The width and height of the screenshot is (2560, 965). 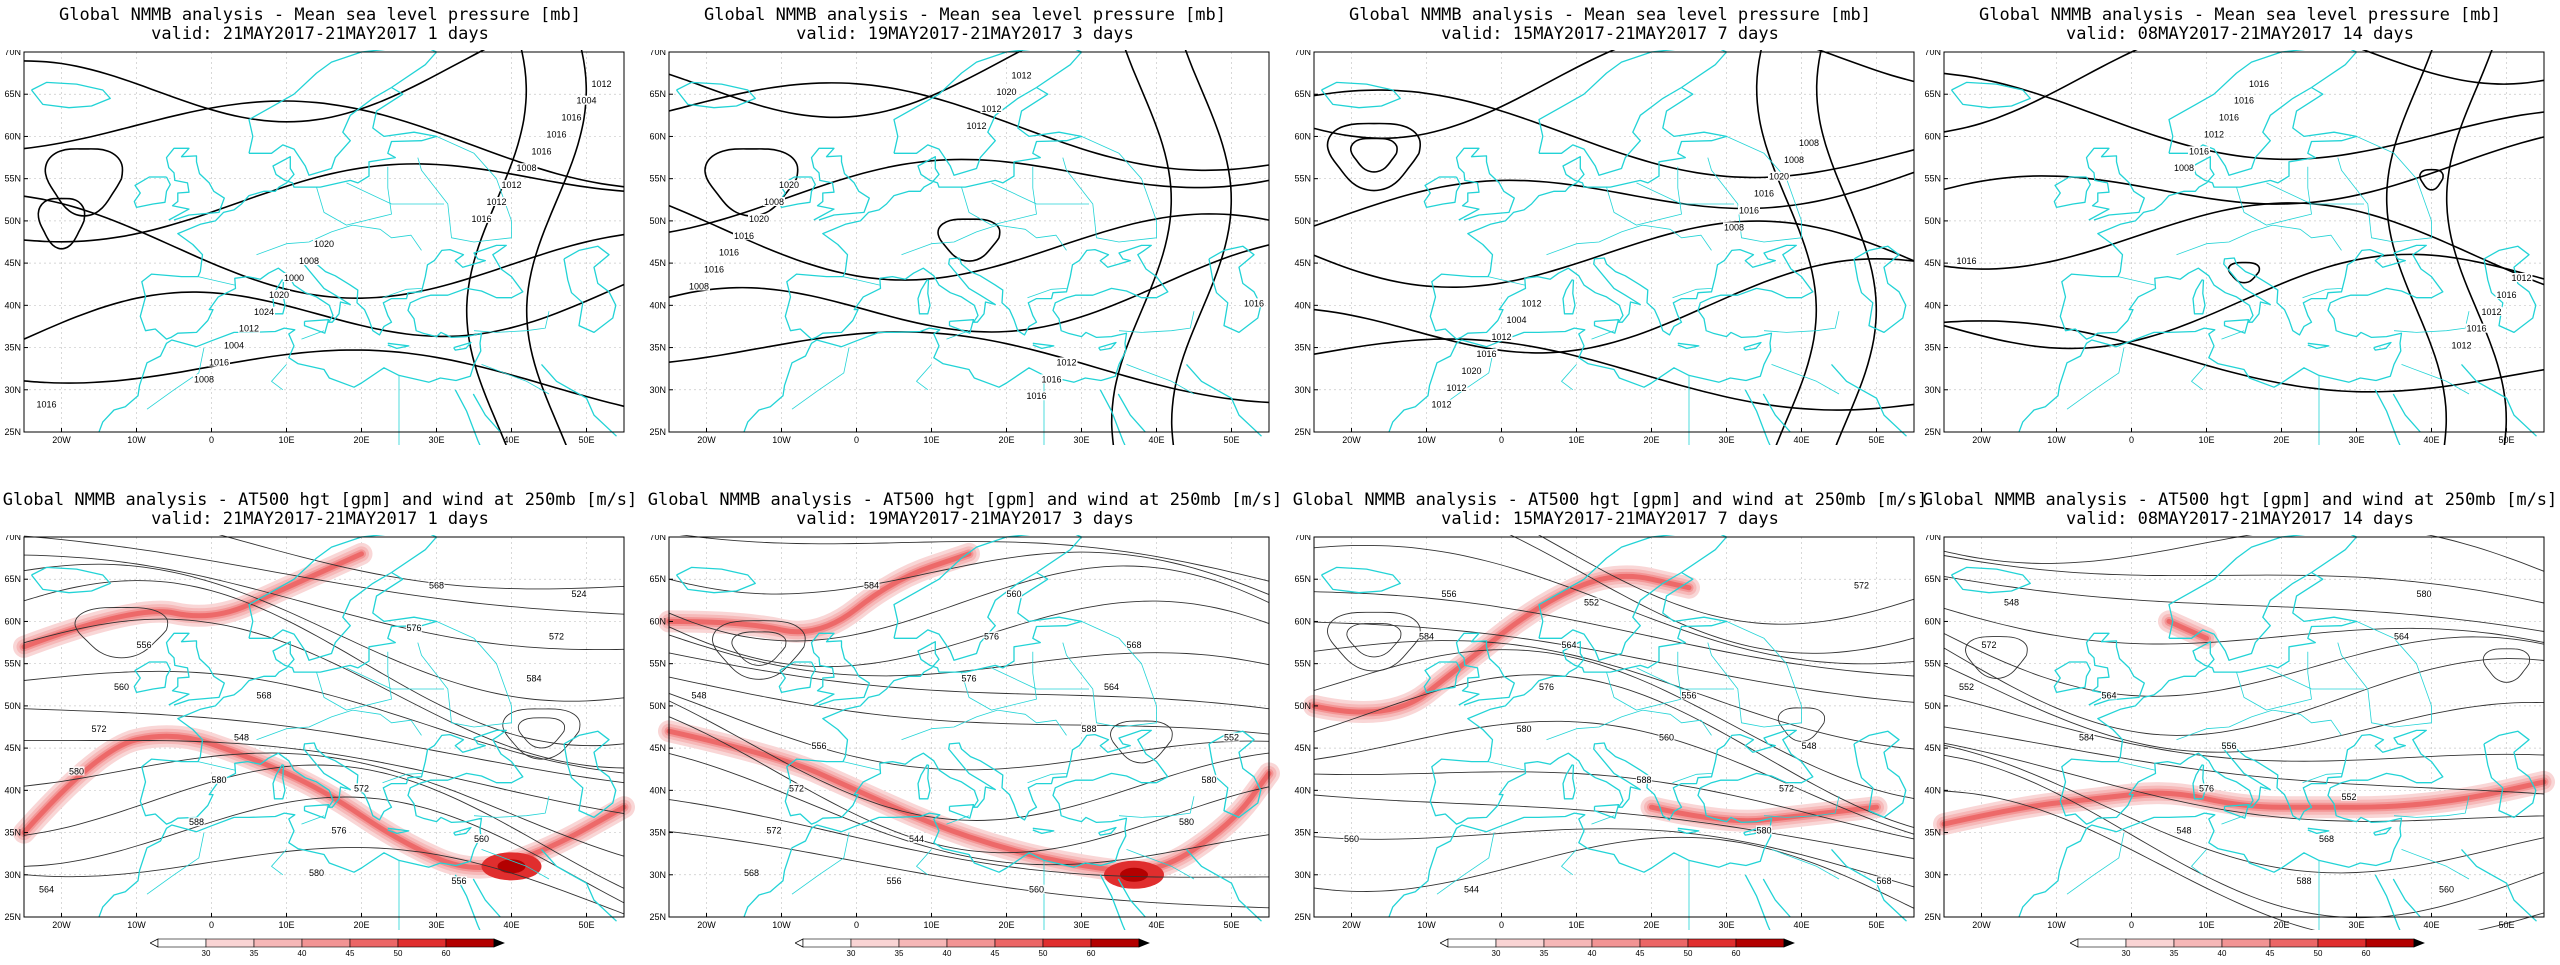 I want to click on height-label: 524, so click(x=578, y=594).